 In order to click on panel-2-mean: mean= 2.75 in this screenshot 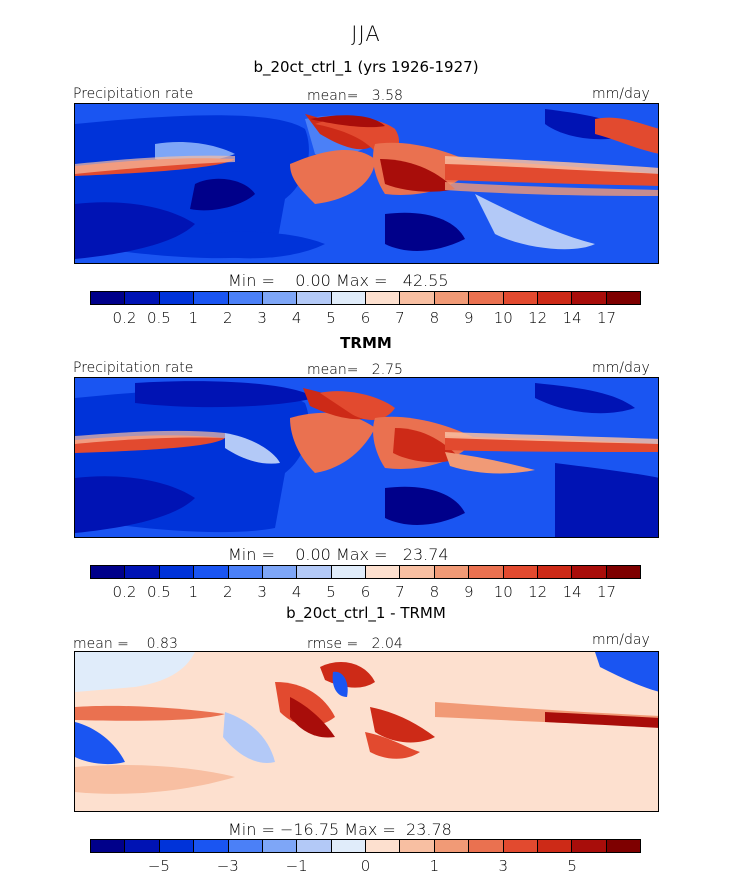, I will do `click(355, 370)`.